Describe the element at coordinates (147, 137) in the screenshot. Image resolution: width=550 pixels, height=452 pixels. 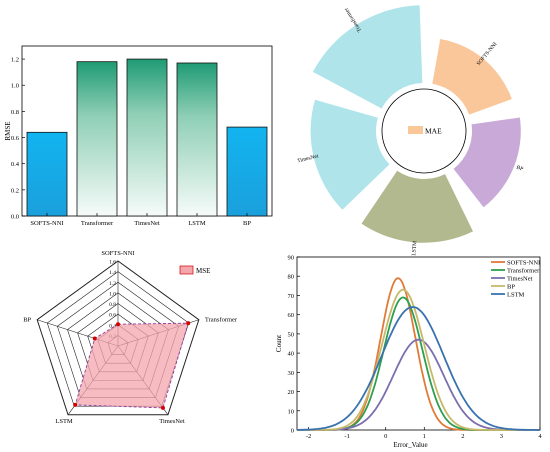
I see `bar-timesnet` at that location.